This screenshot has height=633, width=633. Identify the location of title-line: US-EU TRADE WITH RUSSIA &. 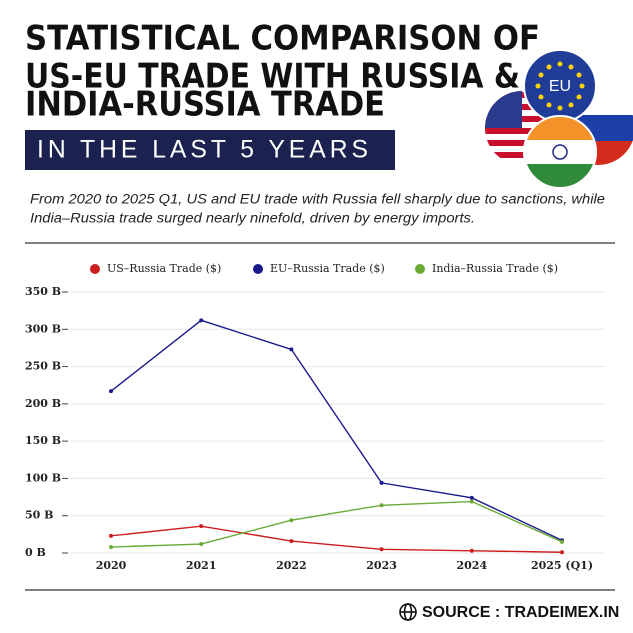
(272, 77).